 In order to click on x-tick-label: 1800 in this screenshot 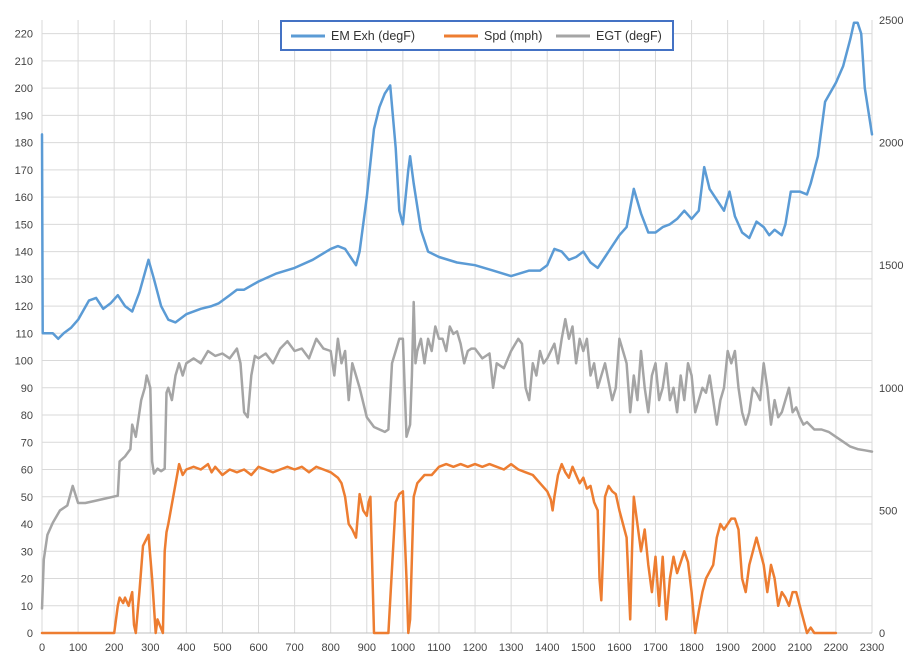, I will do `click(691, 648)`.